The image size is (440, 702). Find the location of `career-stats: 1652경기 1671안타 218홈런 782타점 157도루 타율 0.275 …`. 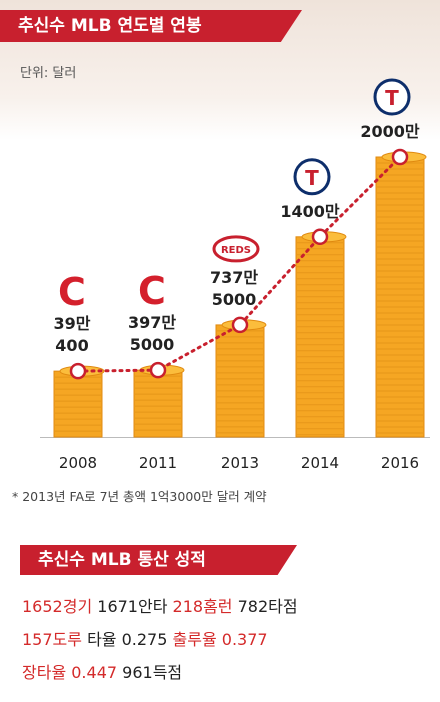

career-stats: 1652경기 1671안타 218홈런 782타점 157도루 타율 0.275 … is located at coordinates (227, 639).